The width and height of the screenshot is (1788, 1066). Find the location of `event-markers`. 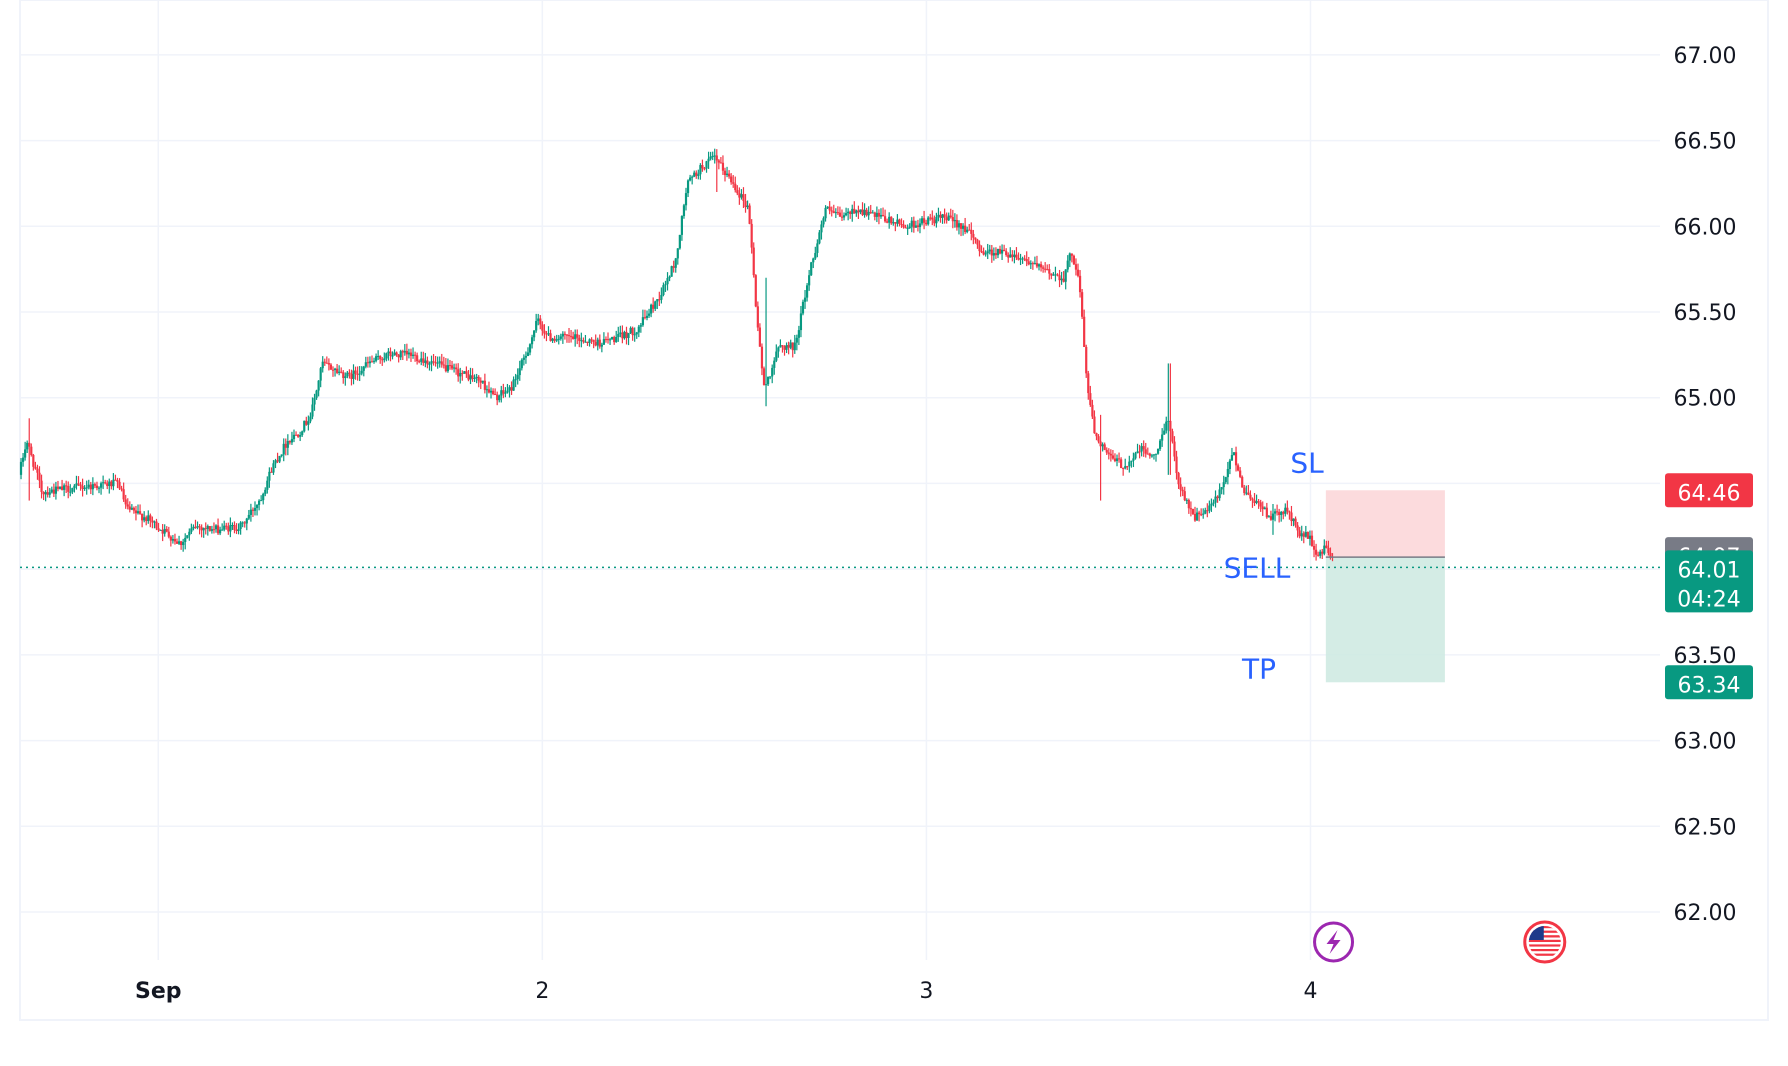

event-markers is located at coordinates (1440, 942).